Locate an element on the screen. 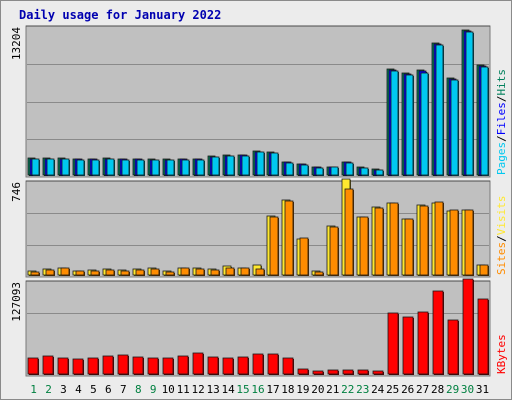 The height and width of the screenshot is (400, 512). x-tick-label-9: 9 is located at coordinates (153, 389).